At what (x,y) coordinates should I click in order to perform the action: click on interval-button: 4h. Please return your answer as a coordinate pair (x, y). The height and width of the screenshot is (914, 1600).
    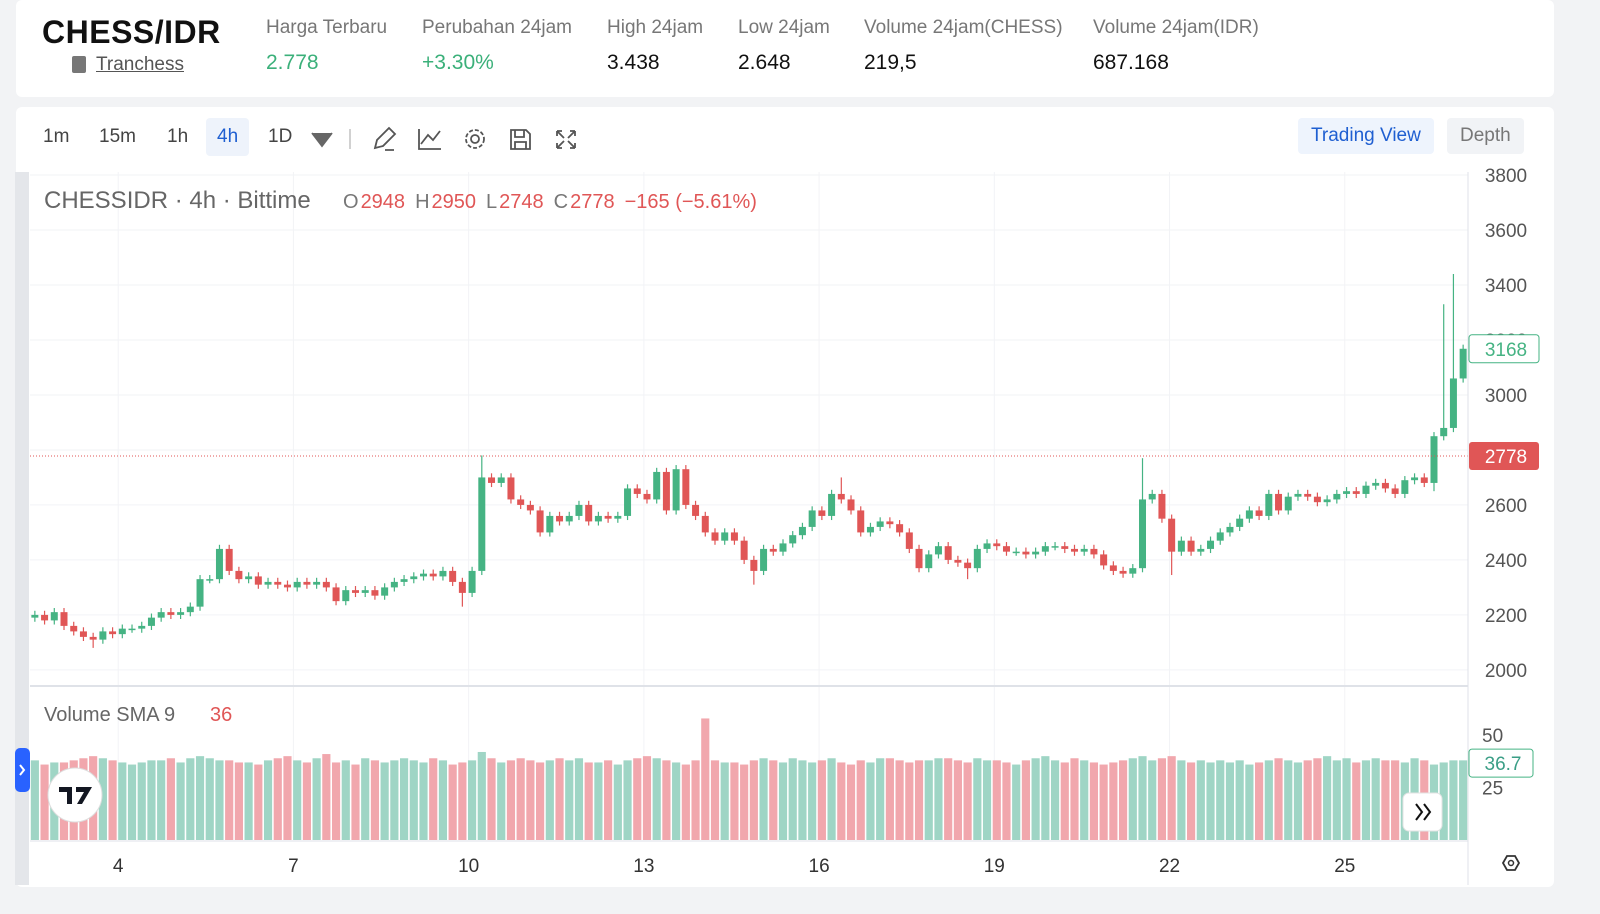
    Looking at the image, I should click on (228, 137).